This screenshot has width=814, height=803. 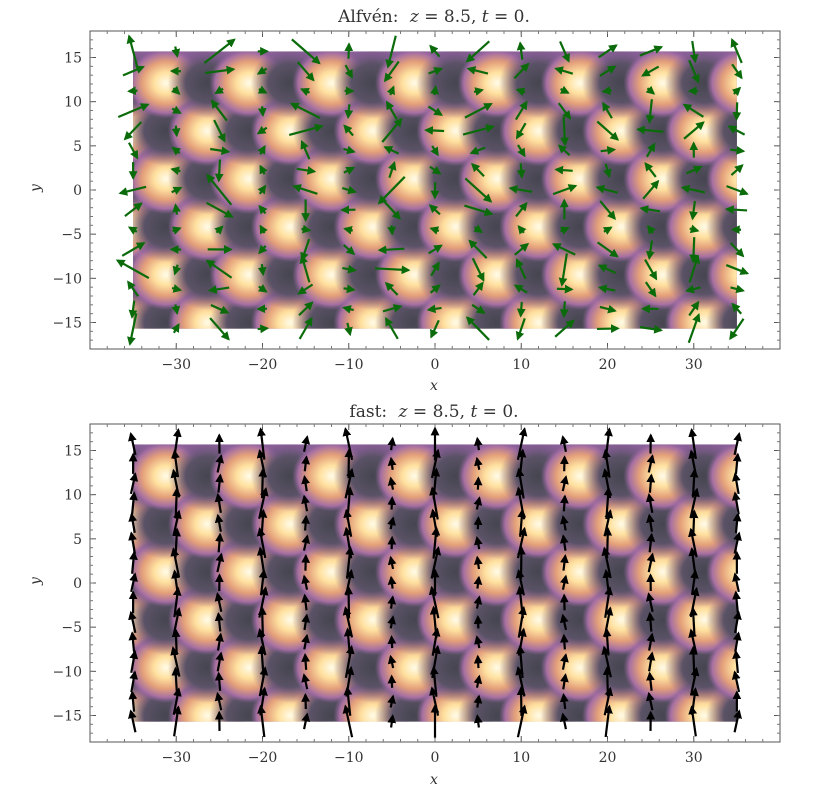 What do you see at coordinates (349, 365) in the screenshot?
I see `x-tick-label: −10` at bounding box center [349, 365].